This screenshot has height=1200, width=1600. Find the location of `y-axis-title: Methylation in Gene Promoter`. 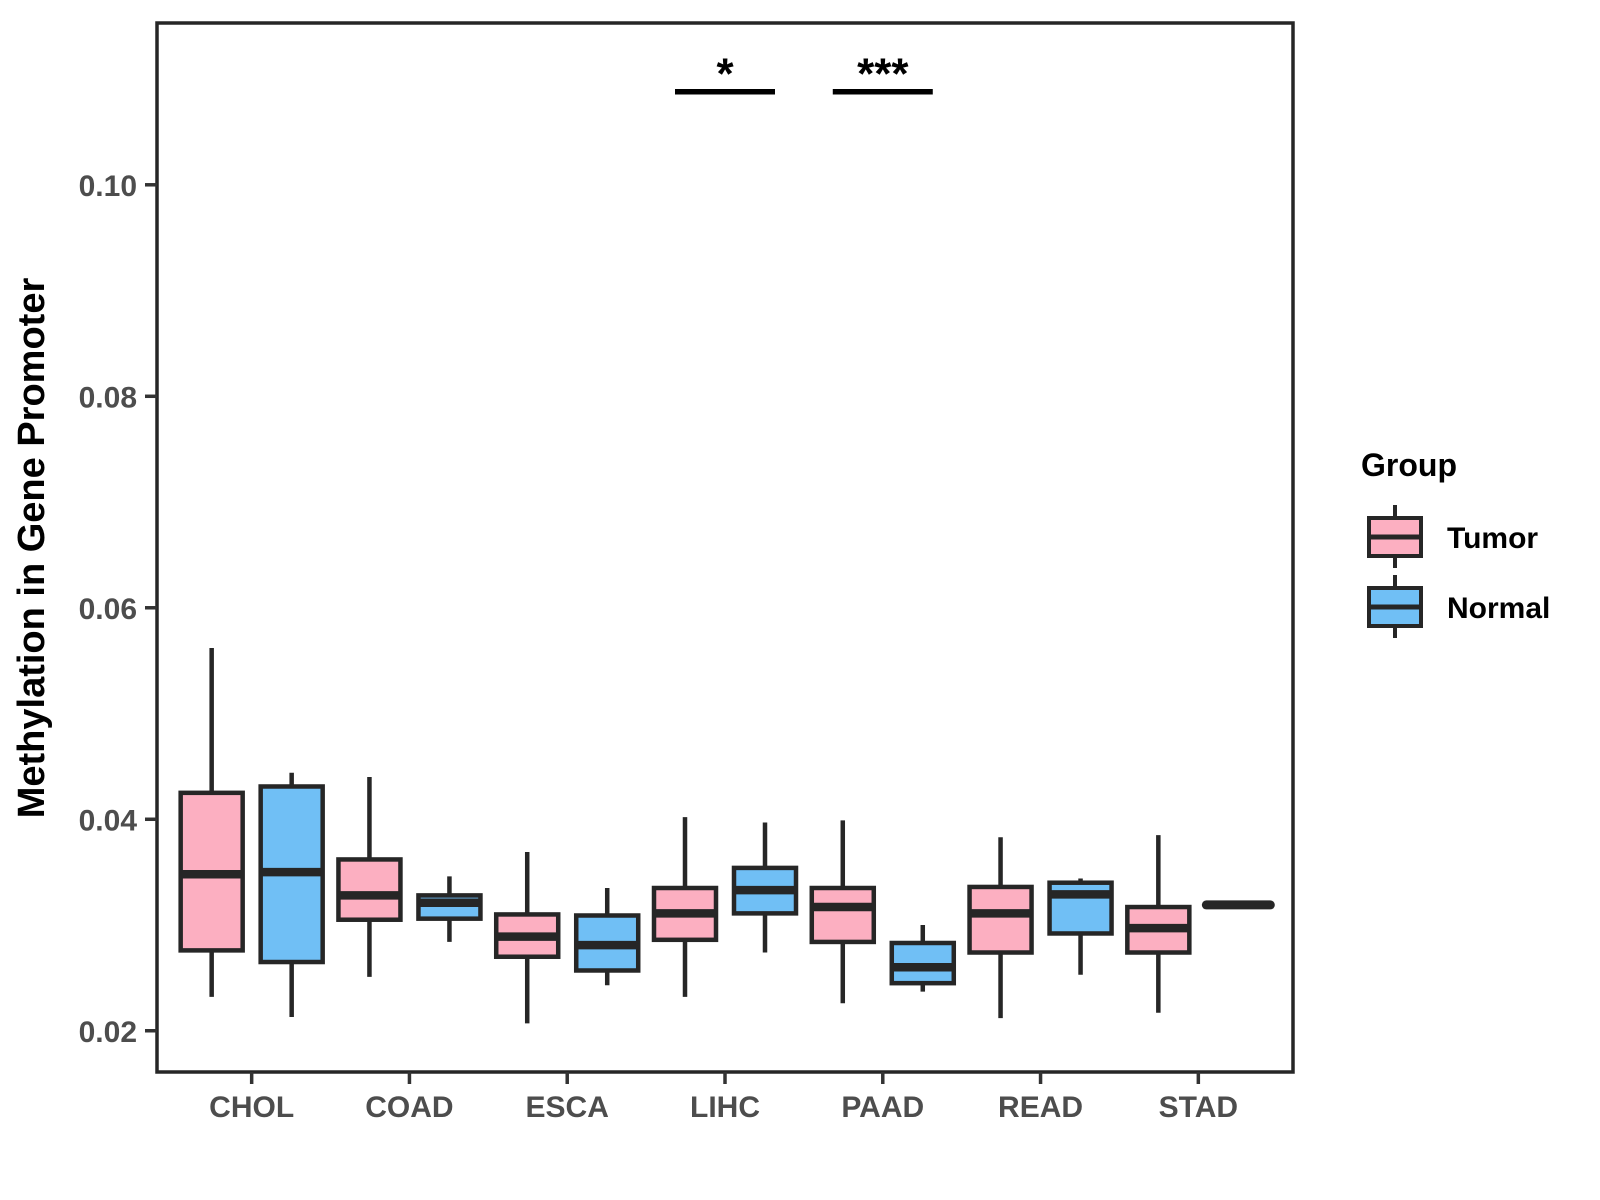

y-axis-title: Methylation in Gene Promoter is located at coordinates (32, 548).